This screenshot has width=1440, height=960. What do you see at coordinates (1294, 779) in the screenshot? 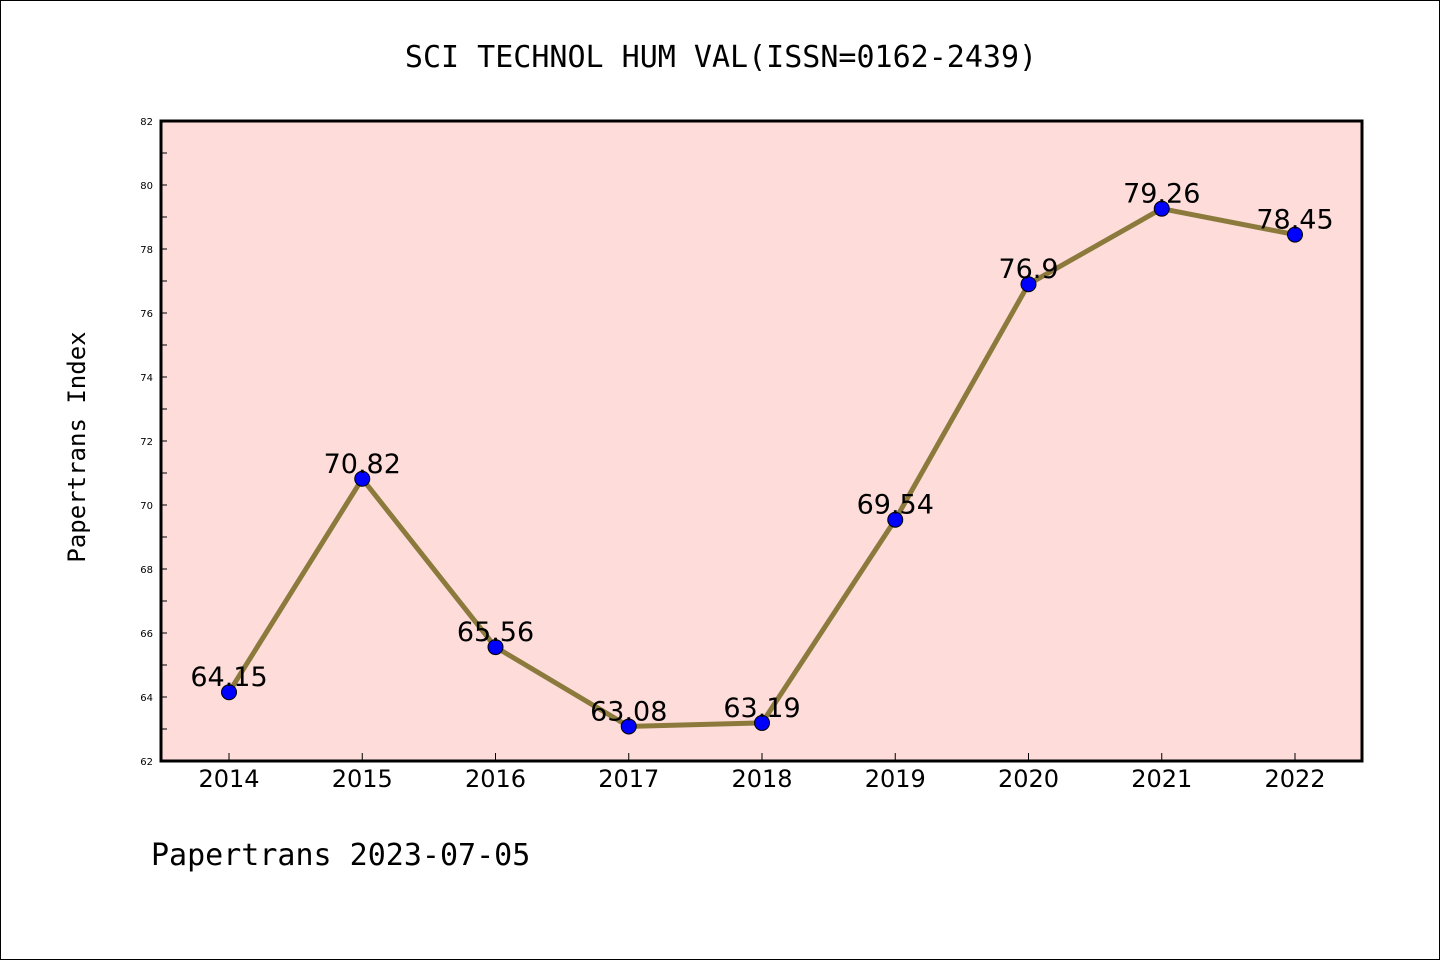
I see `x-tick-label: 2022` at bounding box center [1294, 779].